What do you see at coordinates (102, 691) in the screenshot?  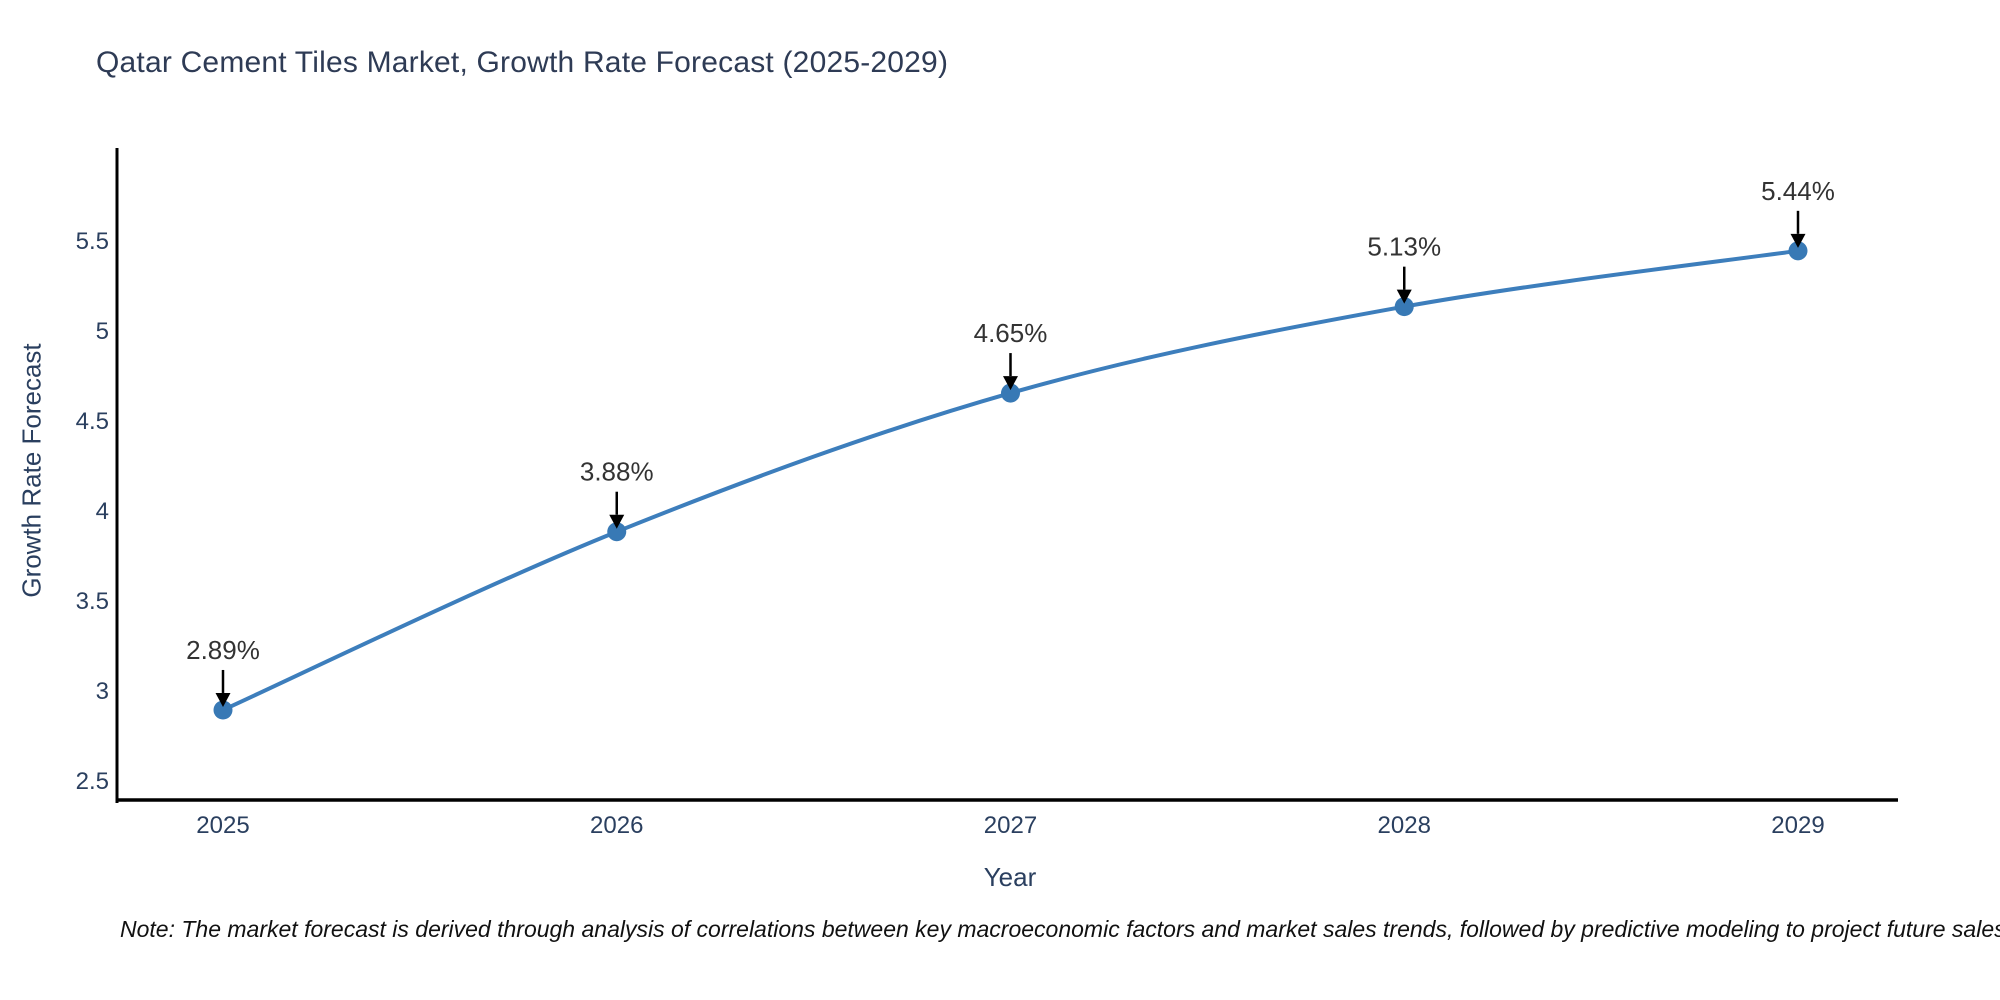 I see `y-tick-label: 3` at bounding box center [102, 691].